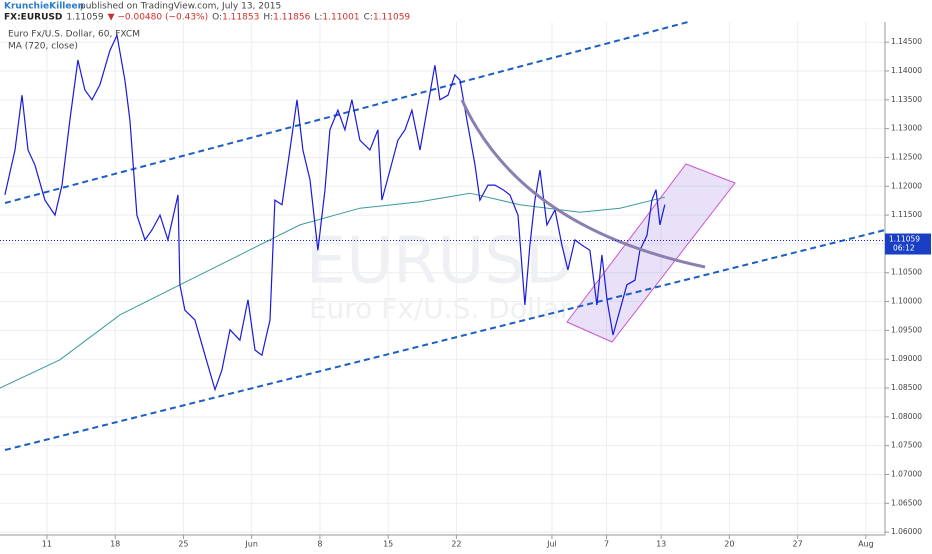 This screenshot has width=932, height=554. I want to click on y-tick-label: 1.12000, so click(906, 185).